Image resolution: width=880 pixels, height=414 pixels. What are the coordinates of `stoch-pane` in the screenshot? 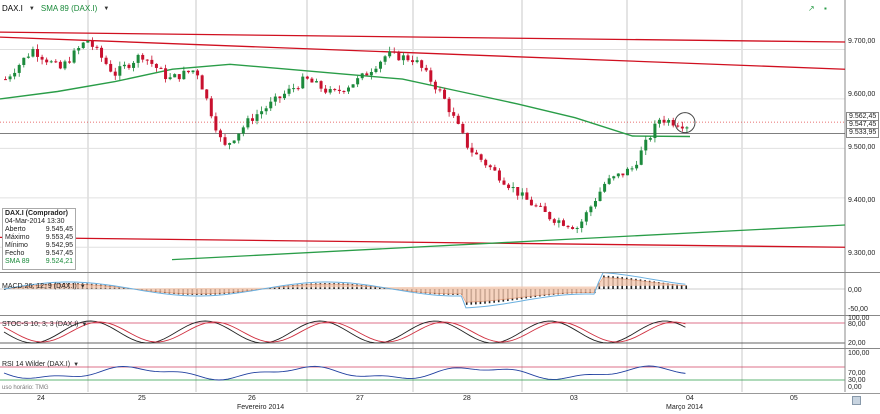 It's located at (440, 332).